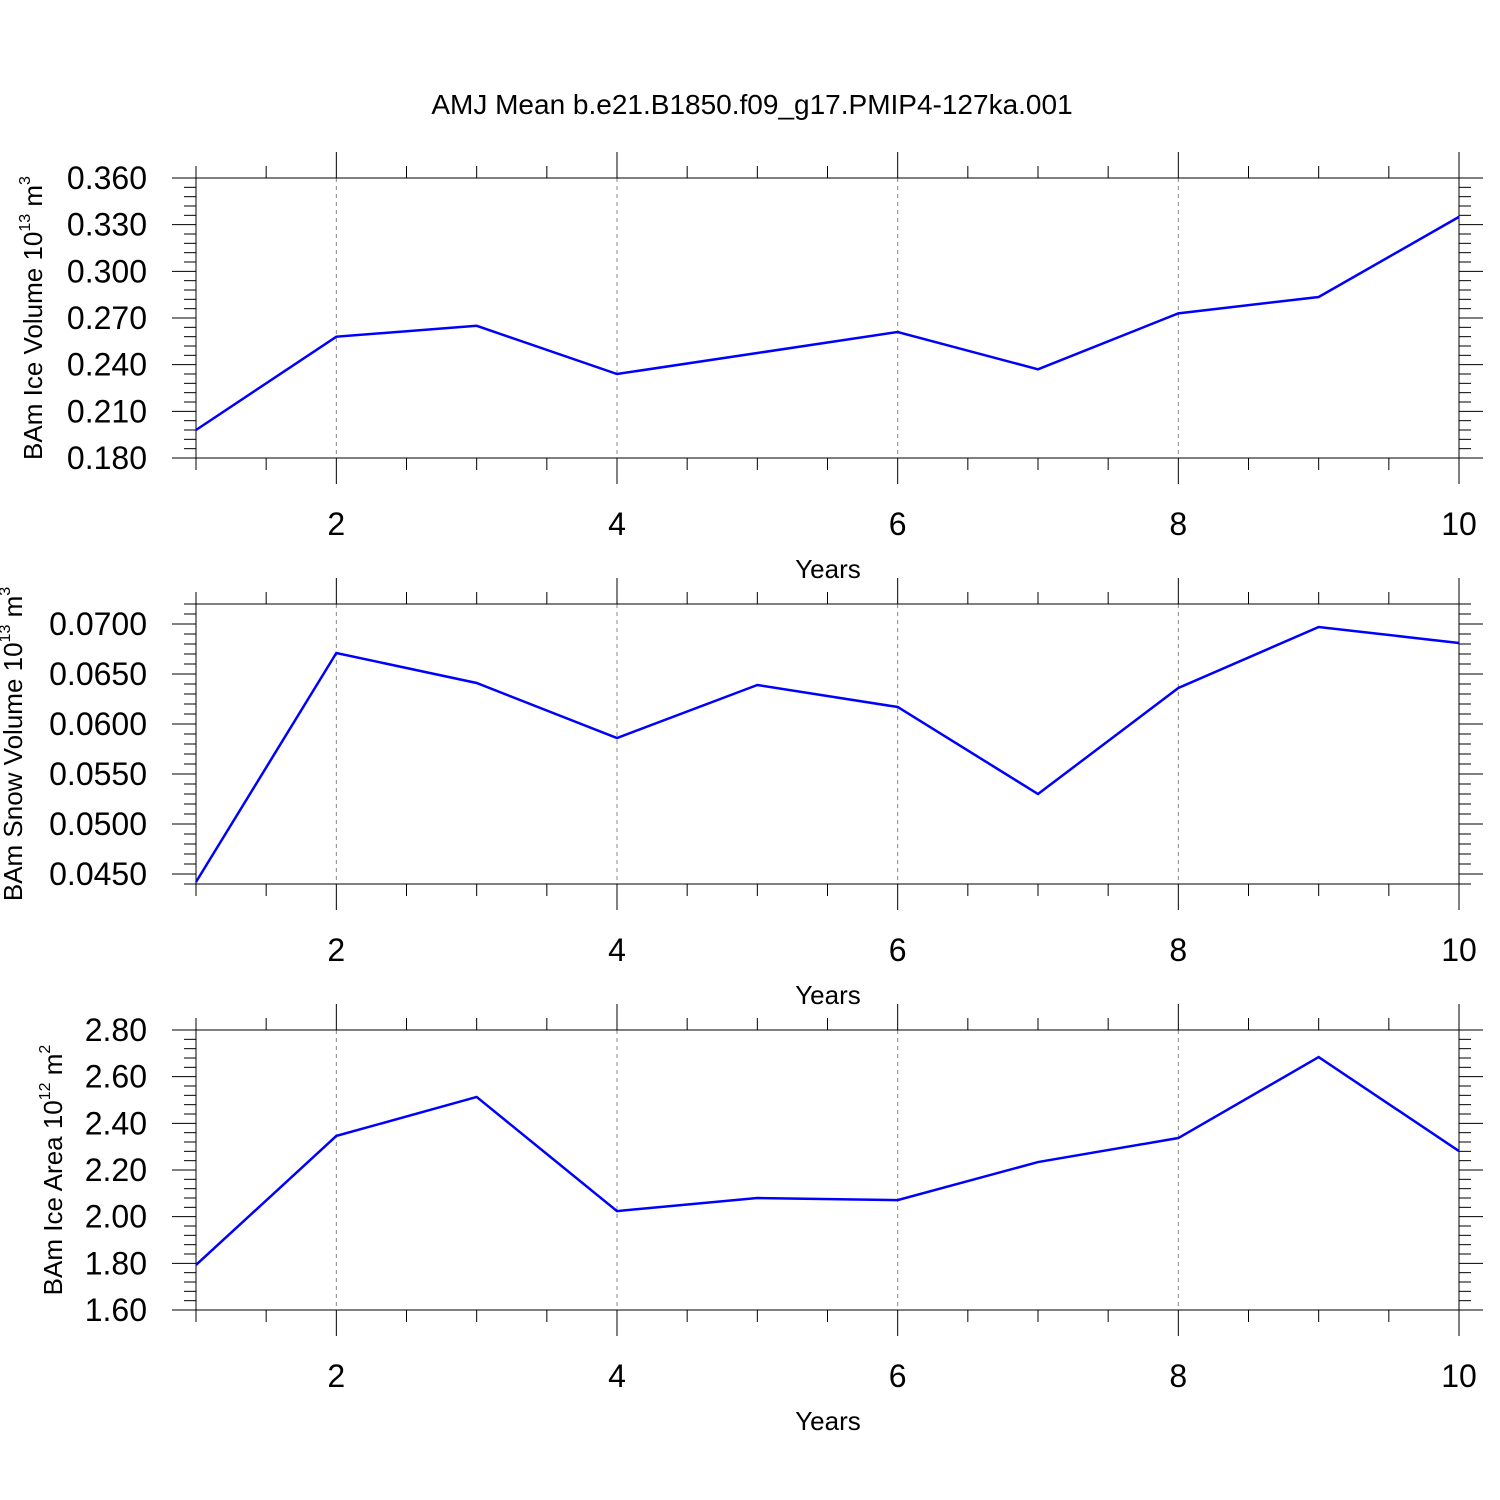 This screenshot has width=1500, height=1500. What do you see at coordinates (98, 674) in the screenshot?
I see `y-tick-label: 0.0650` at bounding box center [98, 674].